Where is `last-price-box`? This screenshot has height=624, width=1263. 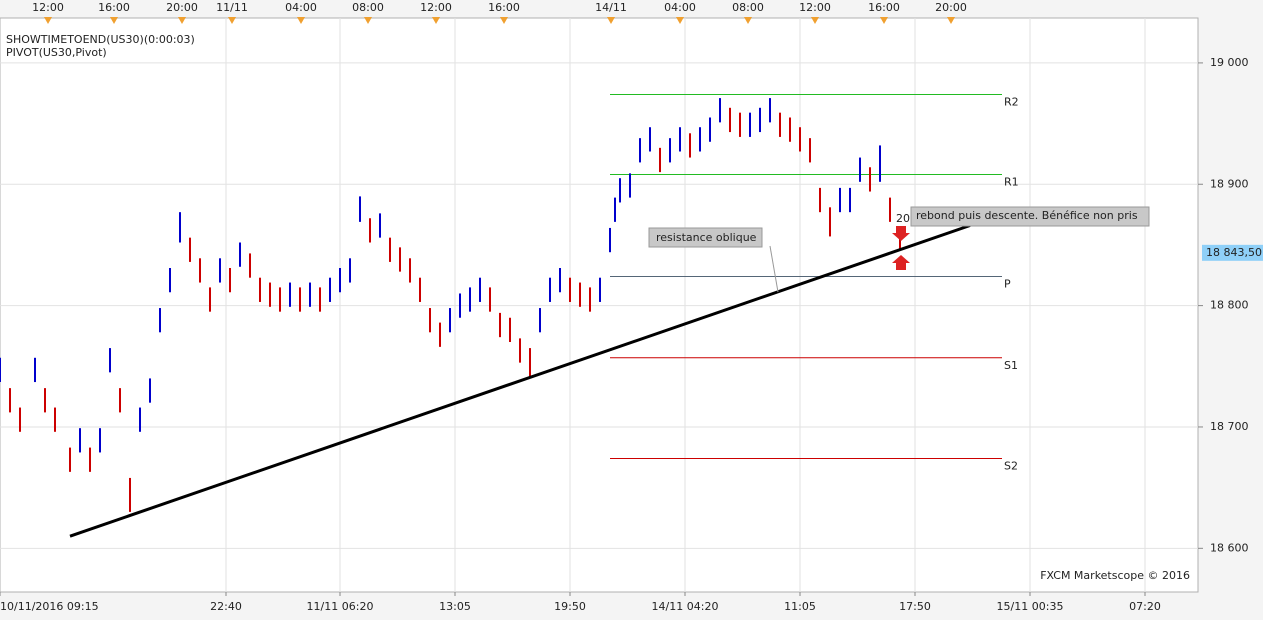
last-price-box is located at coordinates (1232, 252).